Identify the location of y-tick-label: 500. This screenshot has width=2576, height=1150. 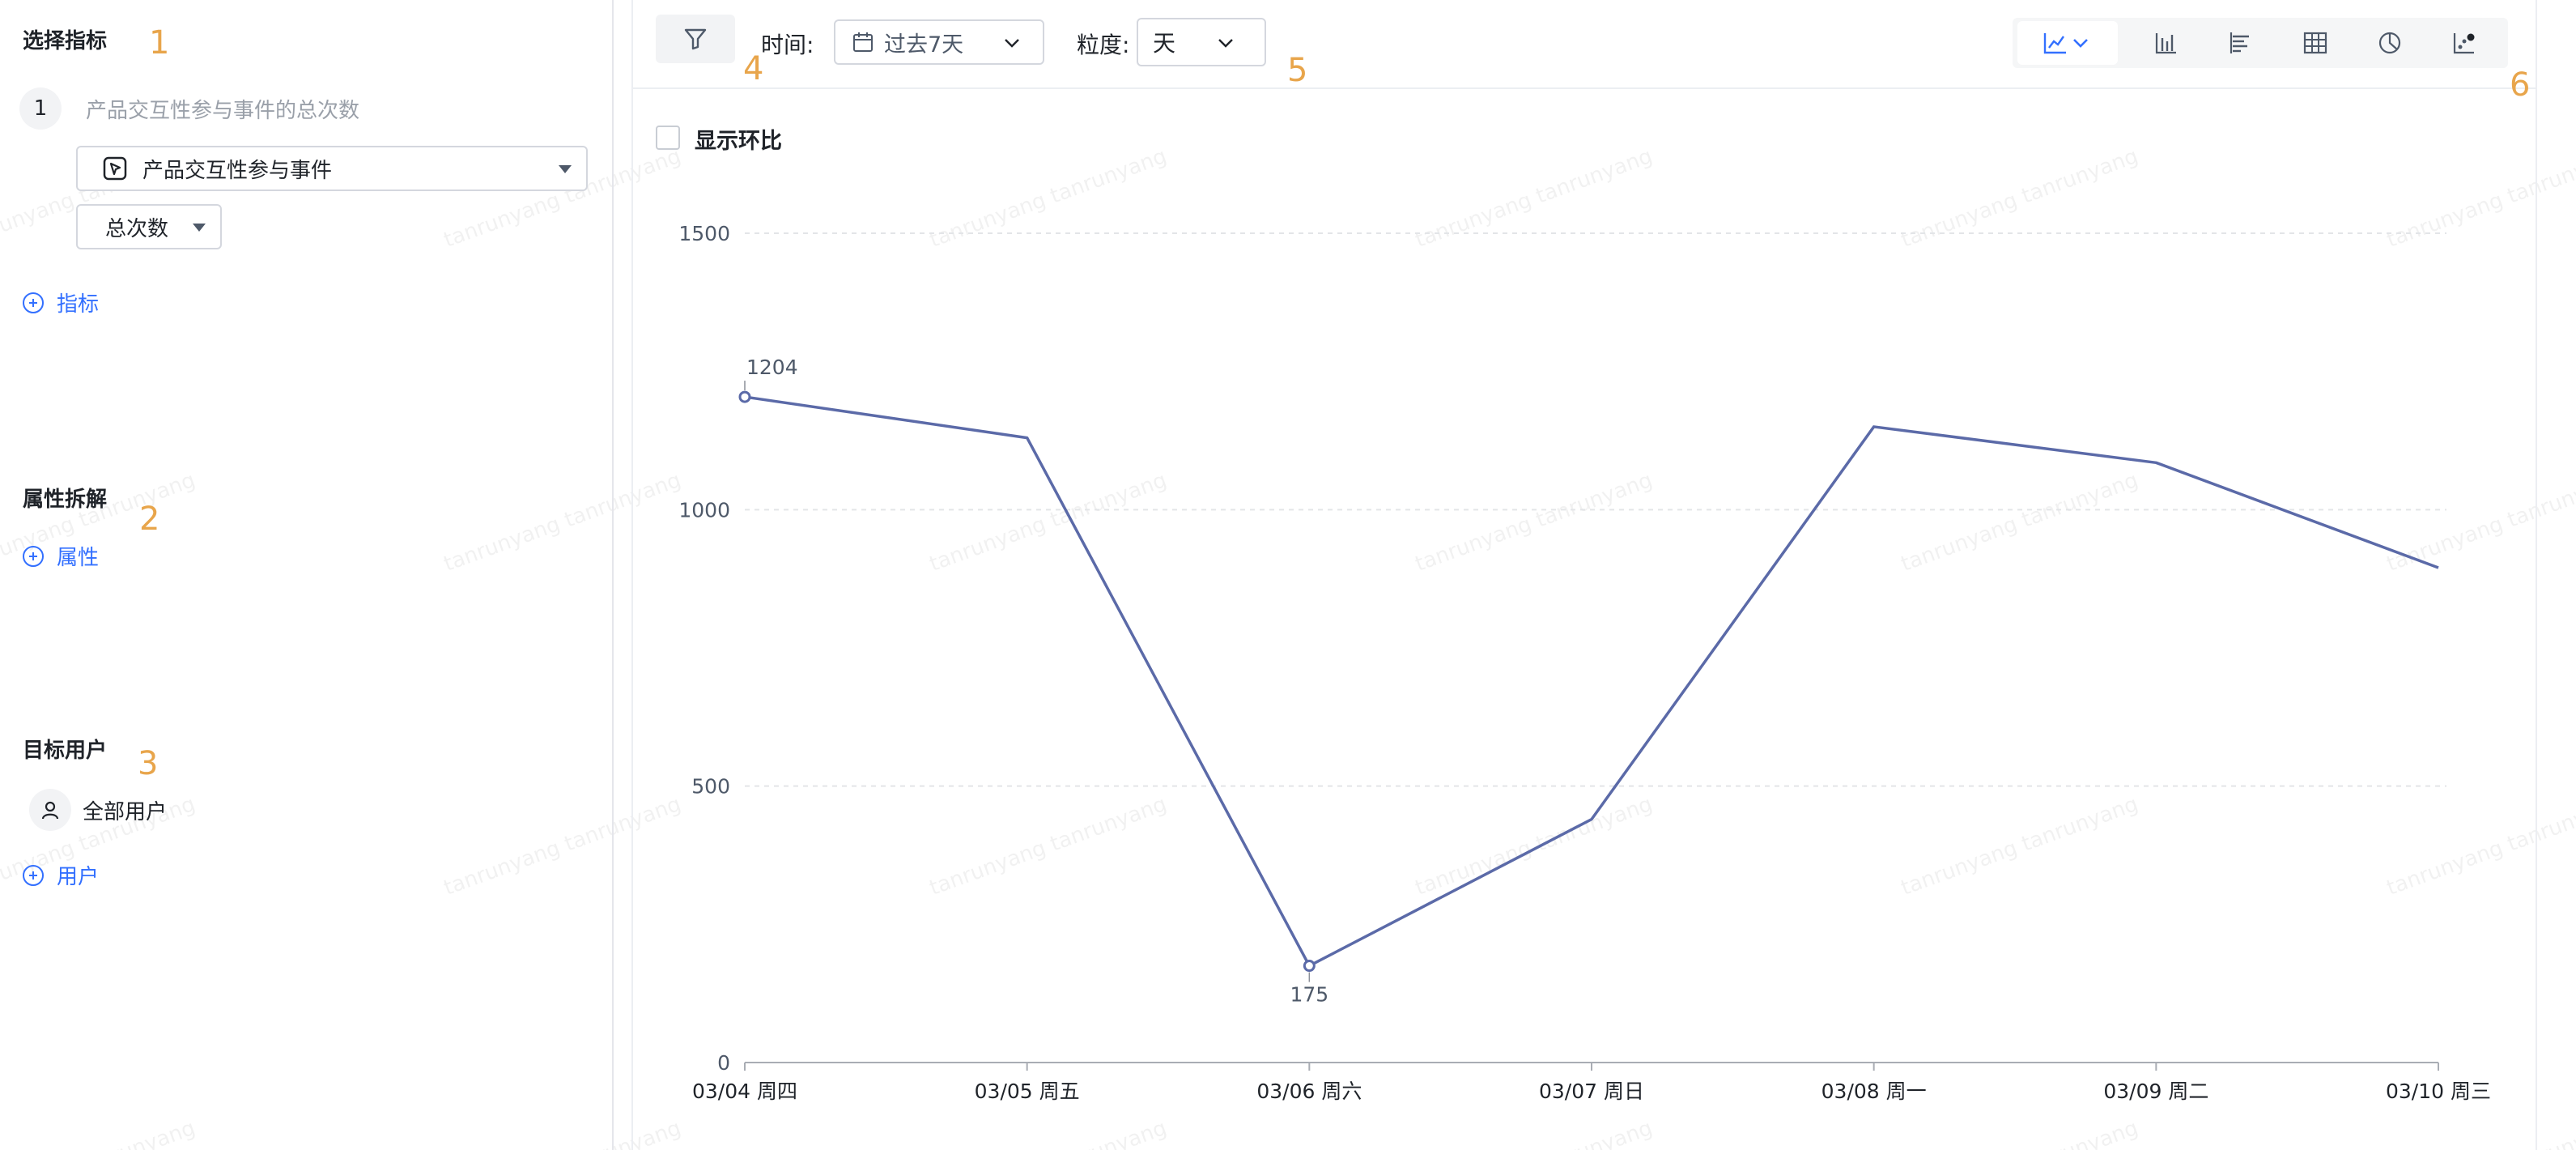
(711, 787).